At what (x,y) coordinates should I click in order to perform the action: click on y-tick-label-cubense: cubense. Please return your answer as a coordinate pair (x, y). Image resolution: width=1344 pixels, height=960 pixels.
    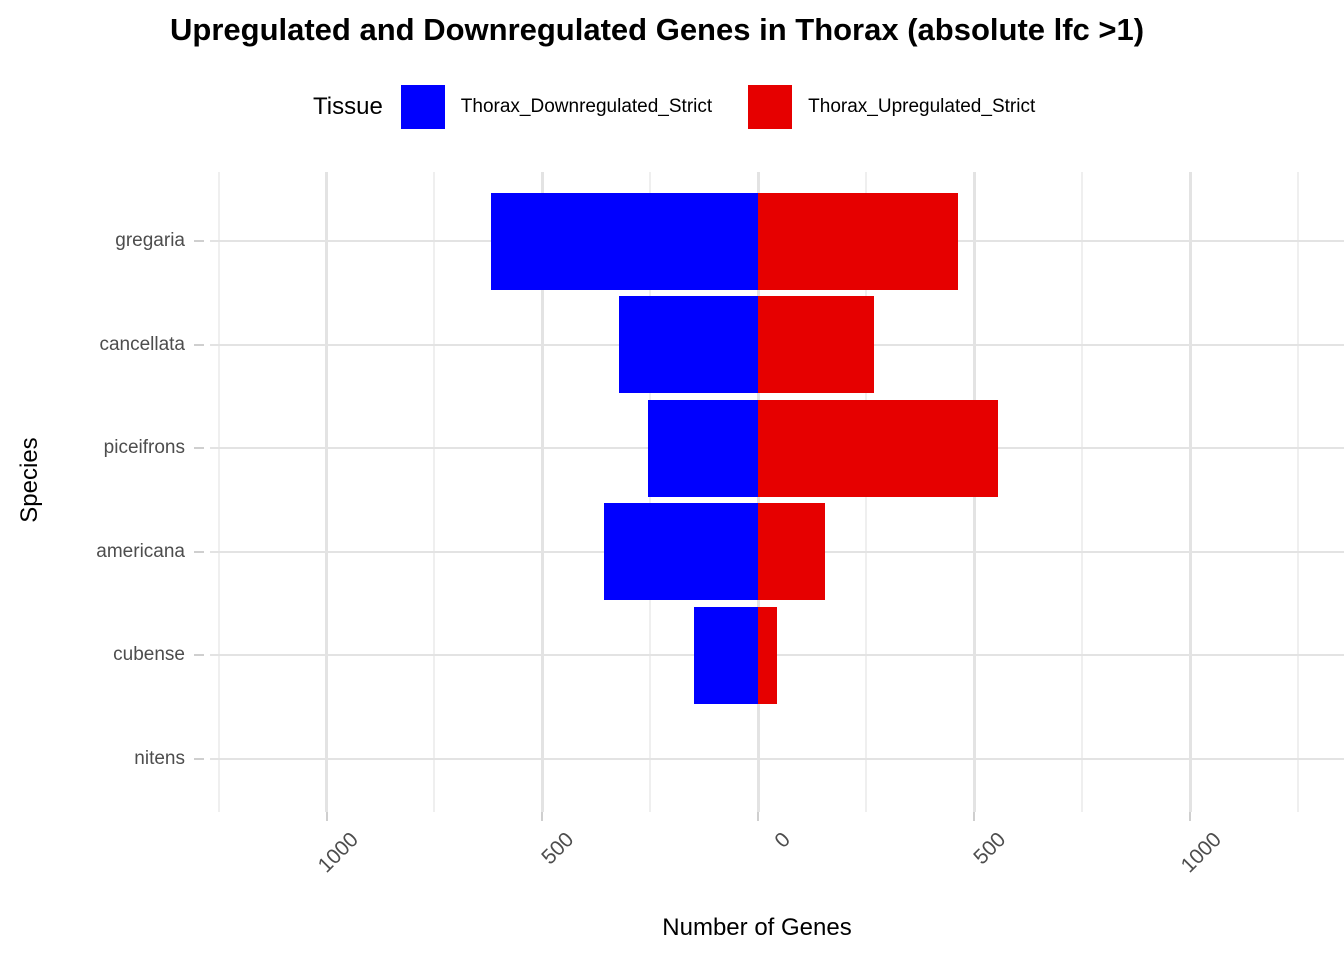
    Looking at the image, I should click on (149, 654).